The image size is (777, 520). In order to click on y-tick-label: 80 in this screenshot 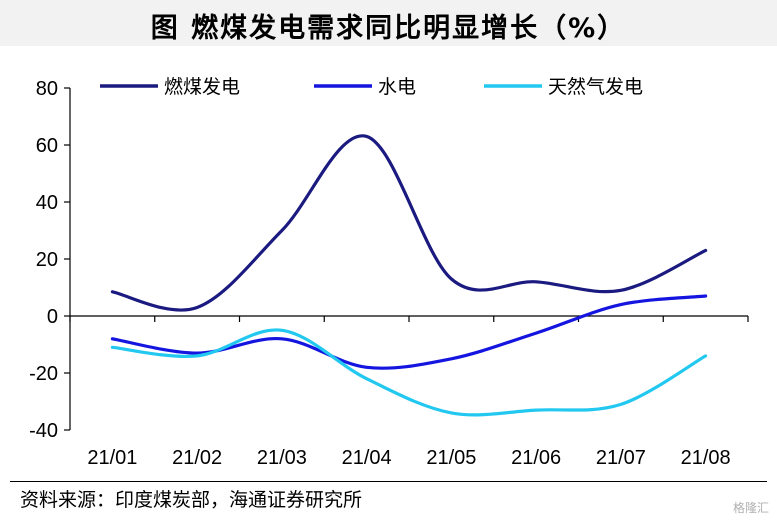, I will do `click(47, 89)`.